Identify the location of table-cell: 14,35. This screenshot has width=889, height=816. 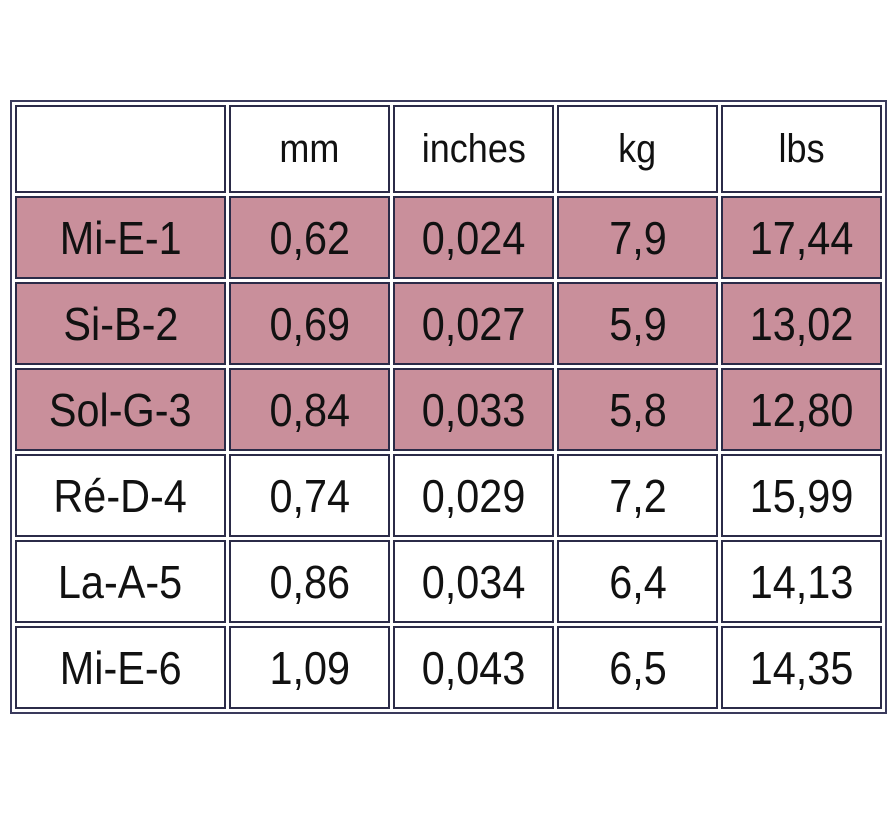
(801, 667).